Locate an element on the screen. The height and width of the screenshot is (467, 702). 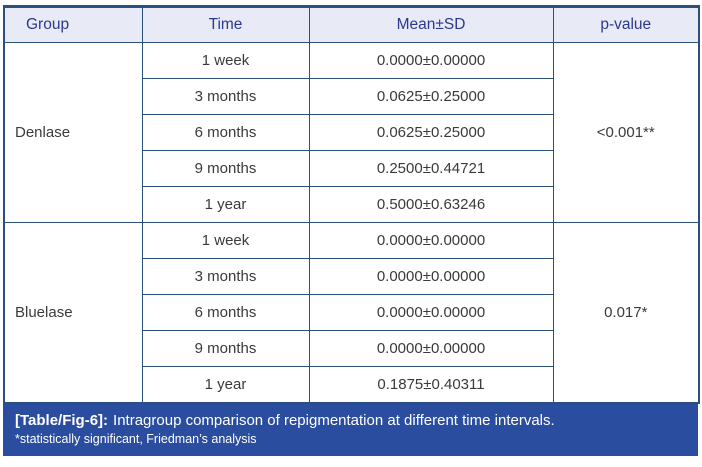
p-value-cell: <0.001** is located at coordinates (626, 132).